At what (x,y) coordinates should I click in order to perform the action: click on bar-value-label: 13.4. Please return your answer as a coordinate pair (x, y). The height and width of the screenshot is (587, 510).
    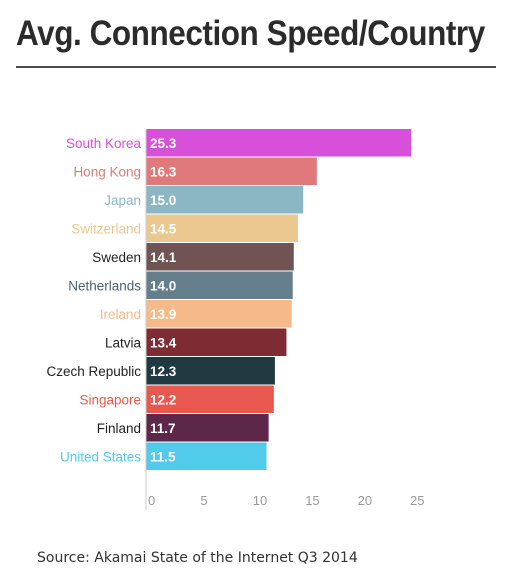
    Looking at the image, I should click on (163, 342).